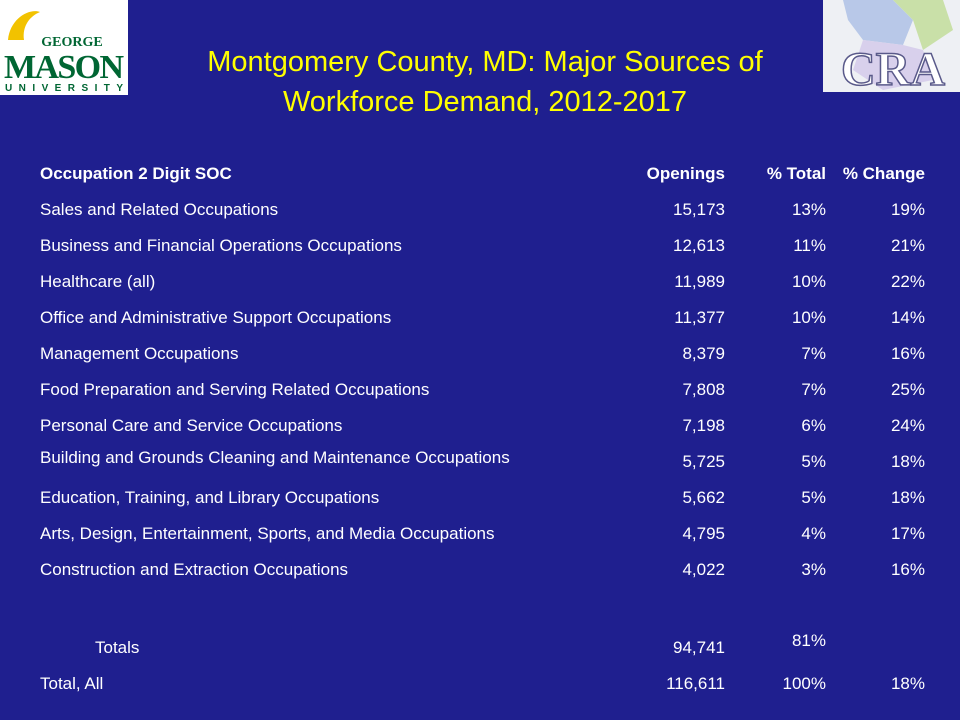  I want to click on logo-text: GEORGE, so click(71, 42).